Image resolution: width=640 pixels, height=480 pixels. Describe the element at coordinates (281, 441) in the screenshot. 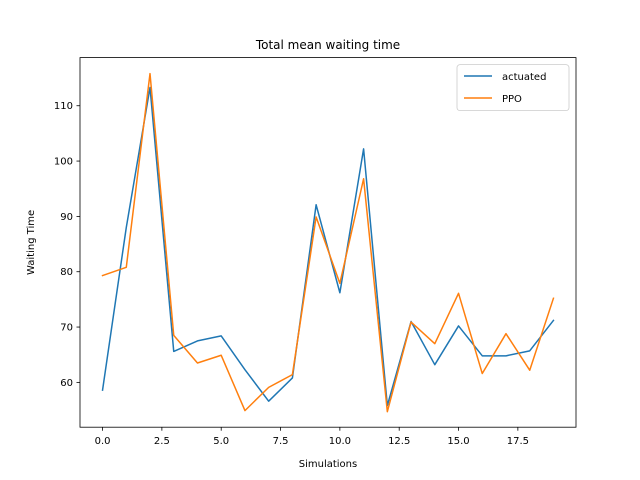

I see `x-tick-label: 7.5` at that location.